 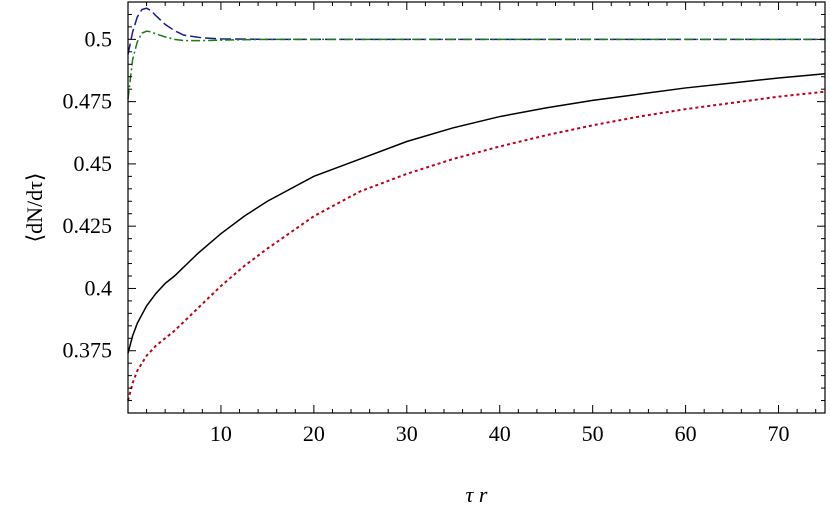 What do you see at coordinates (88, 350) in the screenshot?
I see `y-tick-label: 0.375` at bounding box center [88, 350].